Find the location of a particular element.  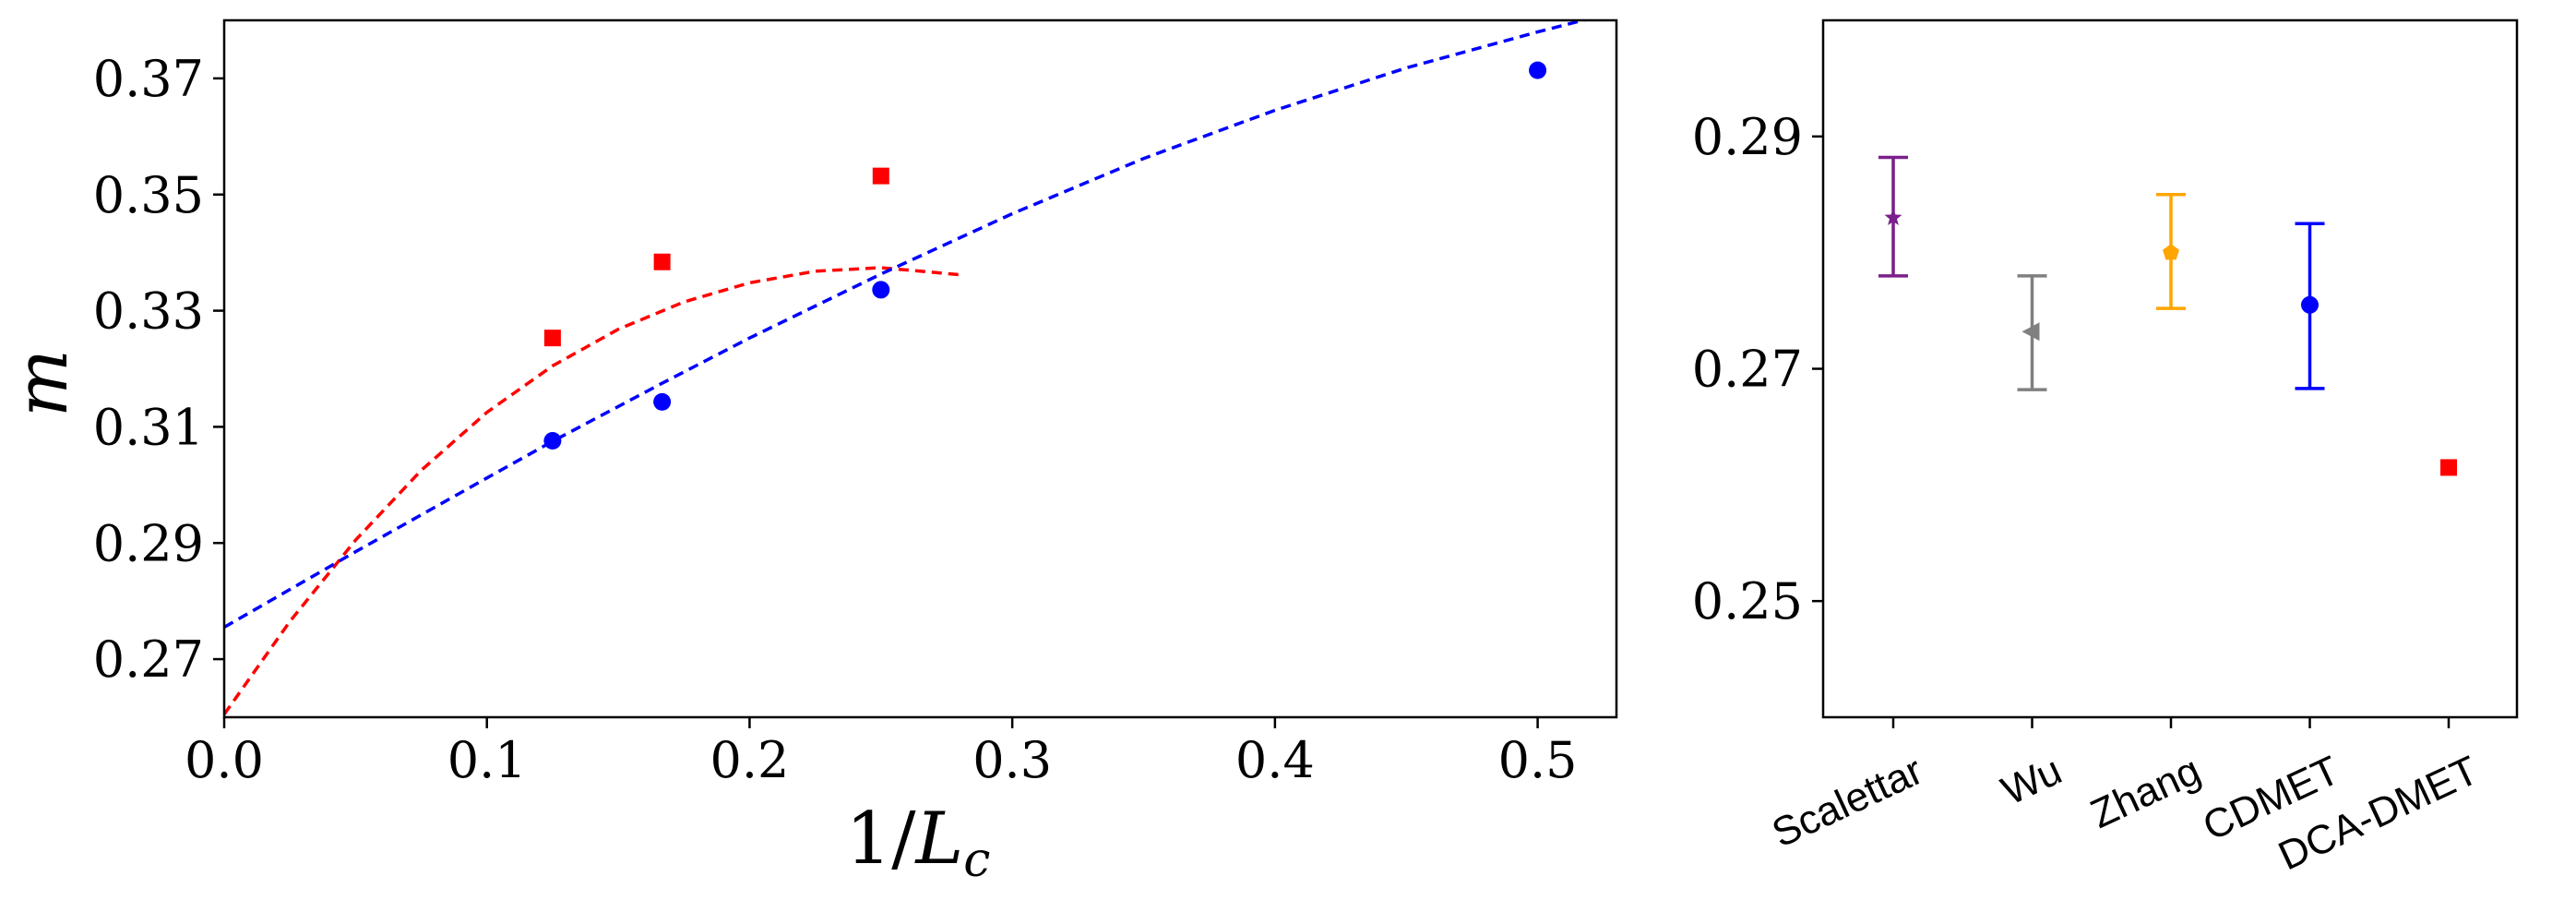

right-data-points is located at coordinates (2167, 315).